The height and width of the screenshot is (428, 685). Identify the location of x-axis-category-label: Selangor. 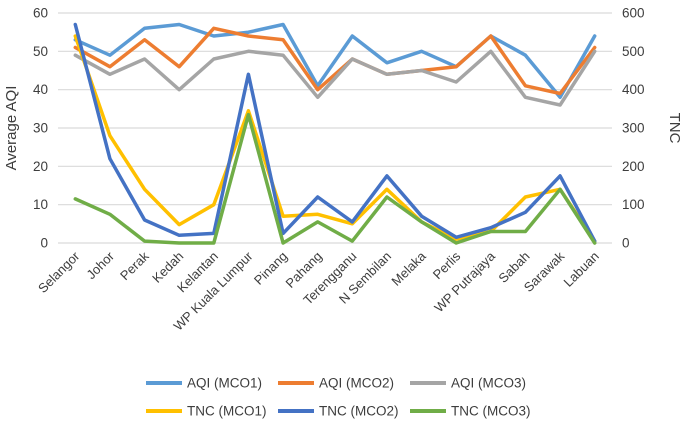
(59, 272).